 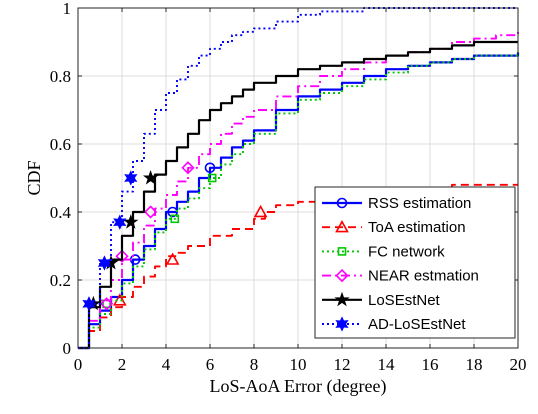 I want to click on x-tick-label: 4, so click(x=166, y=364).